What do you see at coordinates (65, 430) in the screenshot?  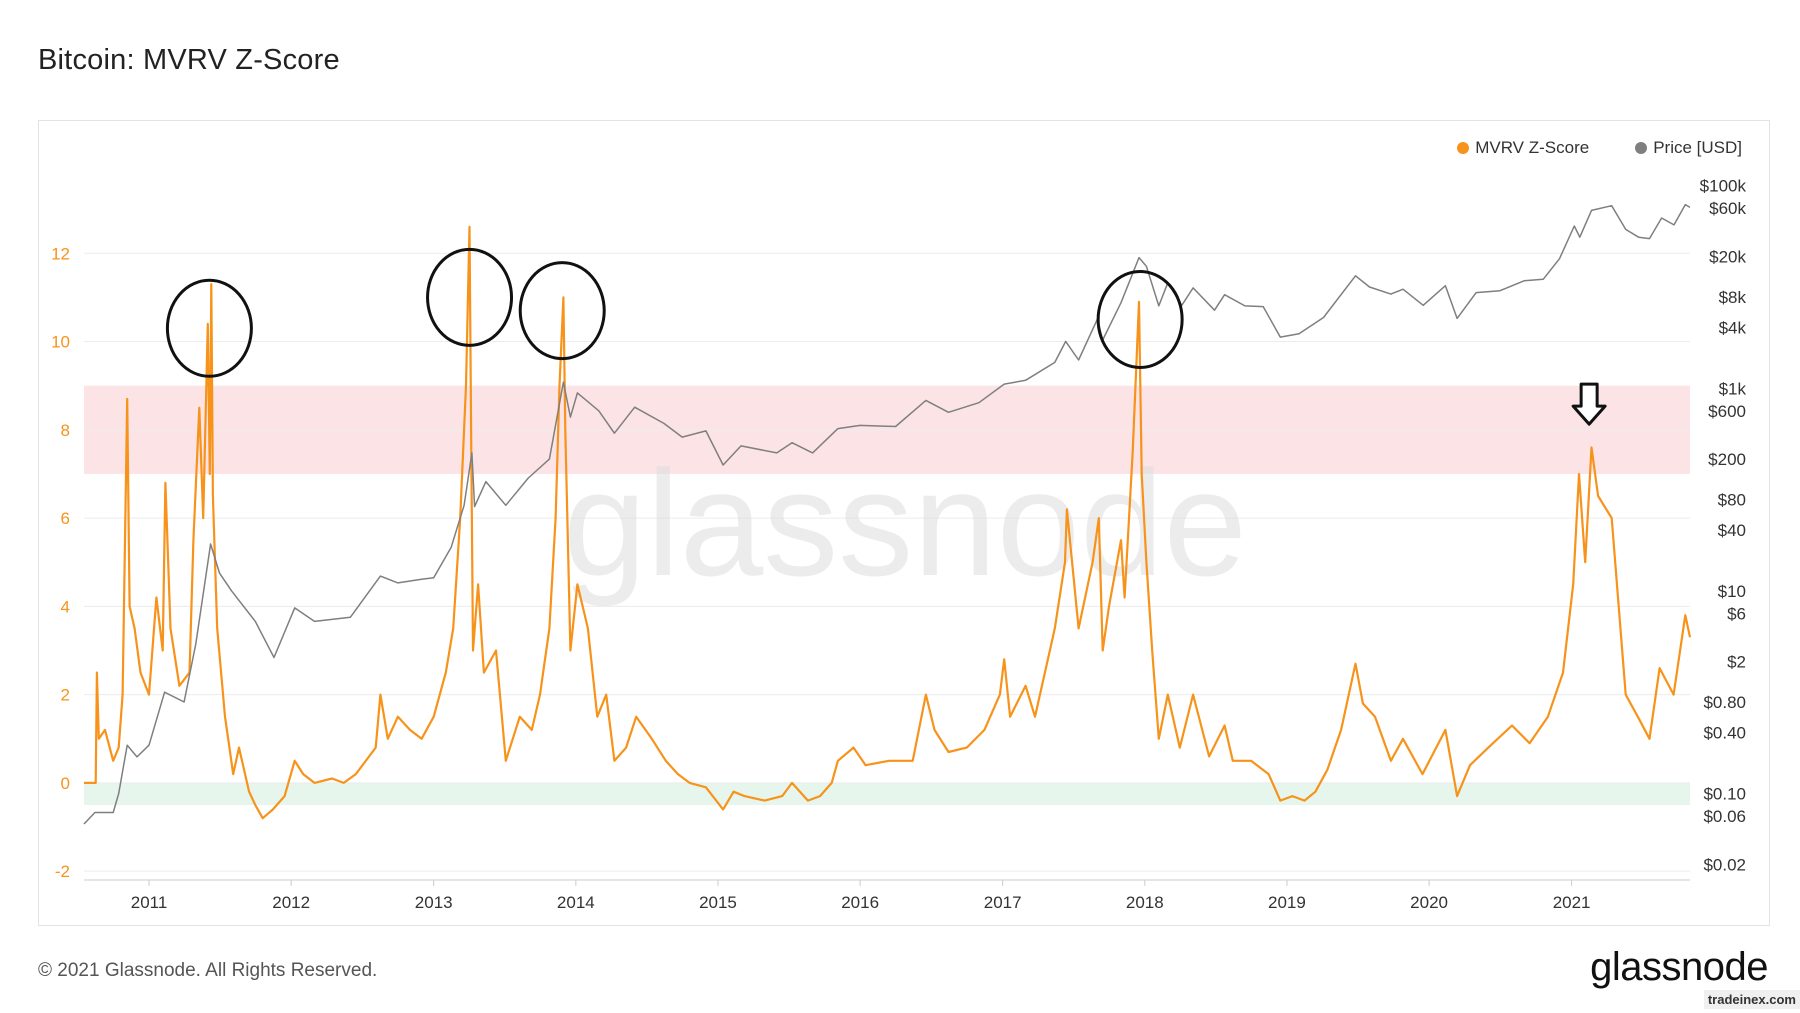 I see `y-left-tick-label: 8` at bounding box center [65, 430].